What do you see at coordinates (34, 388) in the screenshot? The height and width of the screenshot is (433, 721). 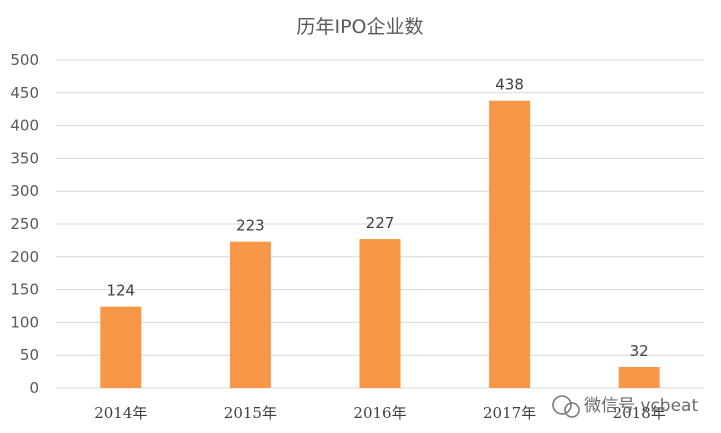 I see `y-tick-label: 0` at bounding box center [34, 388].